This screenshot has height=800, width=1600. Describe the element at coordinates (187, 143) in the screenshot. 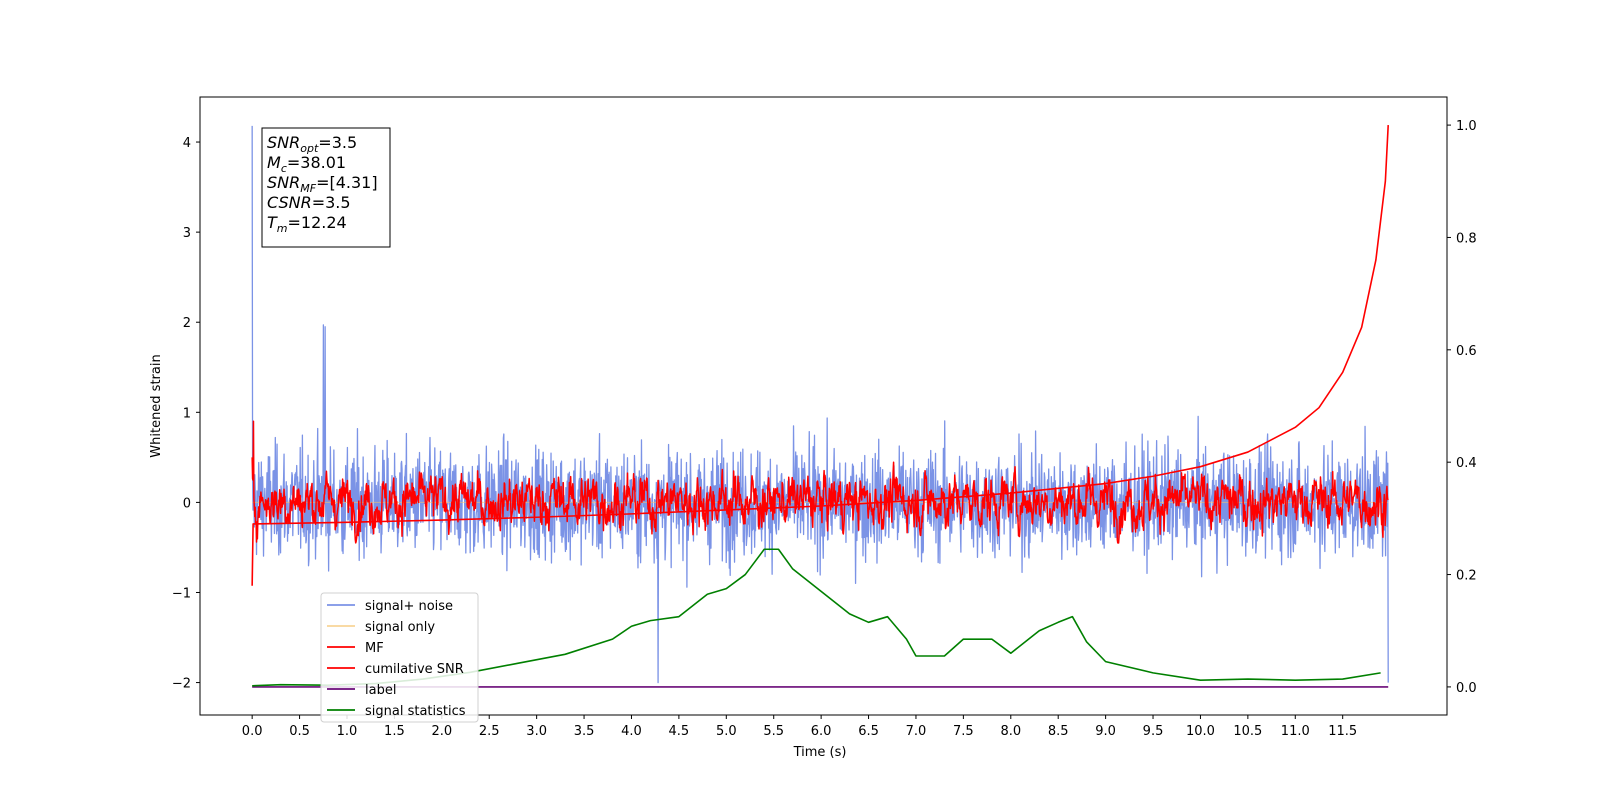

I see `y-tick-label: 4` at that location.